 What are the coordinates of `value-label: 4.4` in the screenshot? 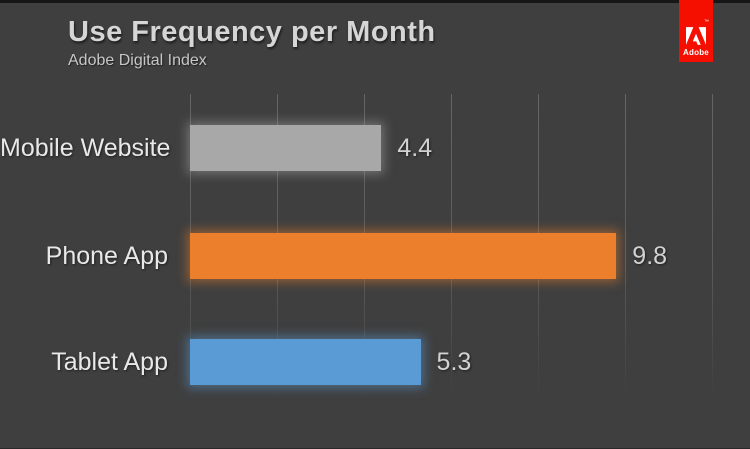 It's located at (415, 148).